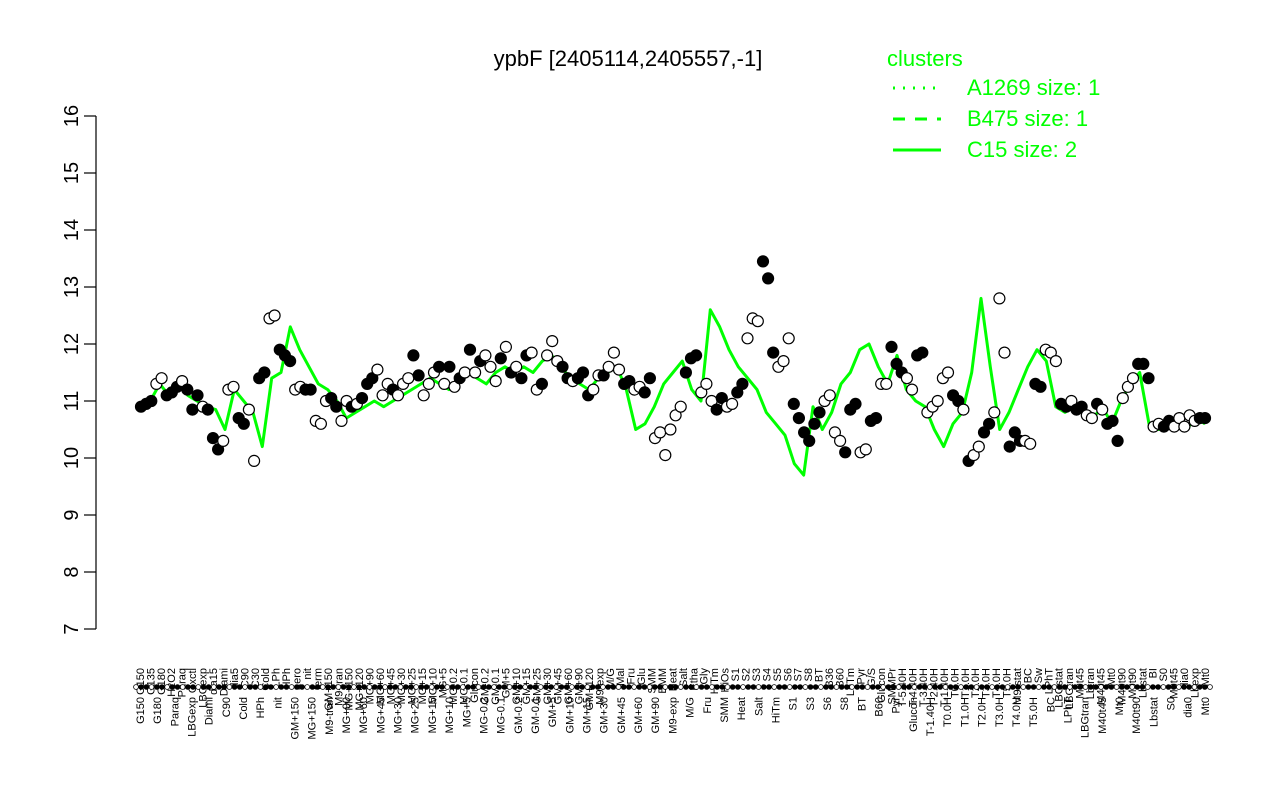  I want to click on x-tick-label: M9-exp, so click(673, 715).